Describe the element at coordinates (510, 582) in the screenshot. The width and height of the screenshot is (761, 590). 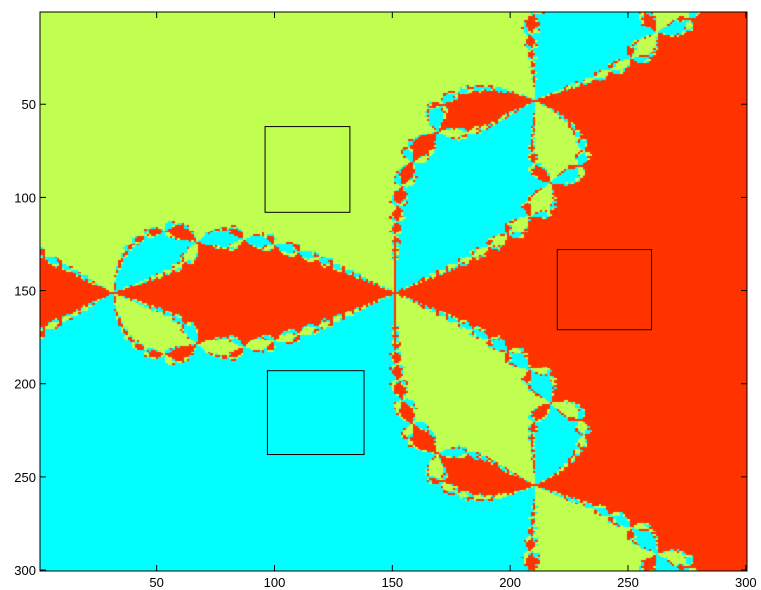
I see `x-tick-label: 200` at that location.